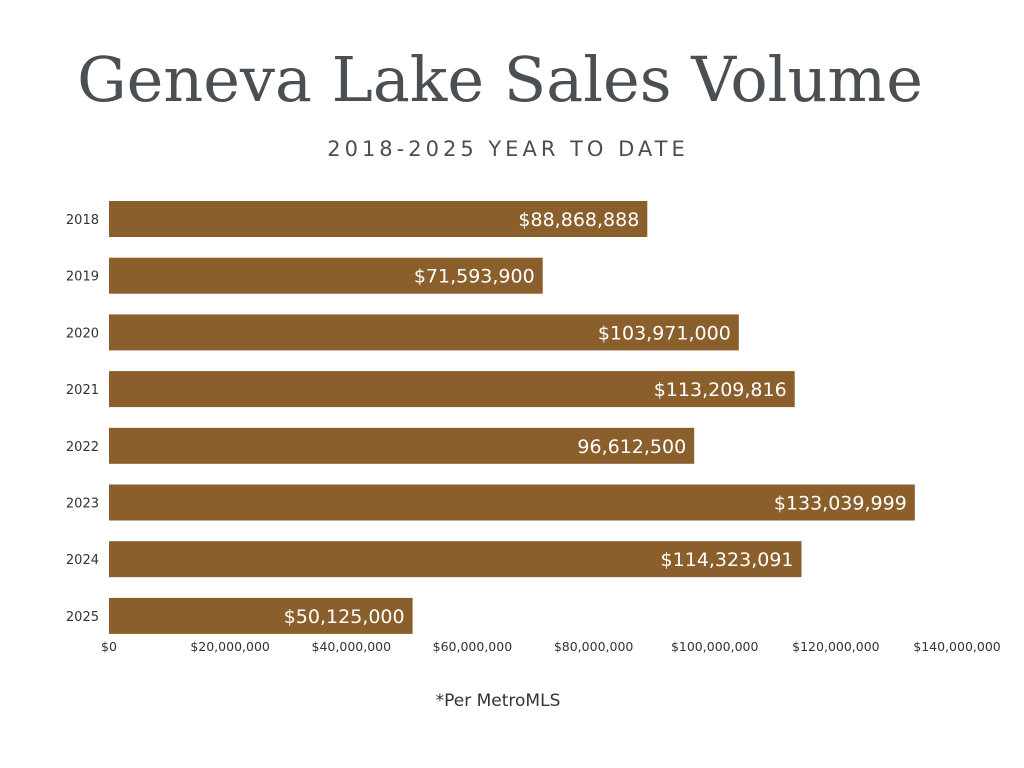 This screenshot has height=768, width=1024. Describe the element at coordinates (508, 149) in the screenshot. I see `chart-subtitle: 2018-2025 YEAR TO DATE` at that location.